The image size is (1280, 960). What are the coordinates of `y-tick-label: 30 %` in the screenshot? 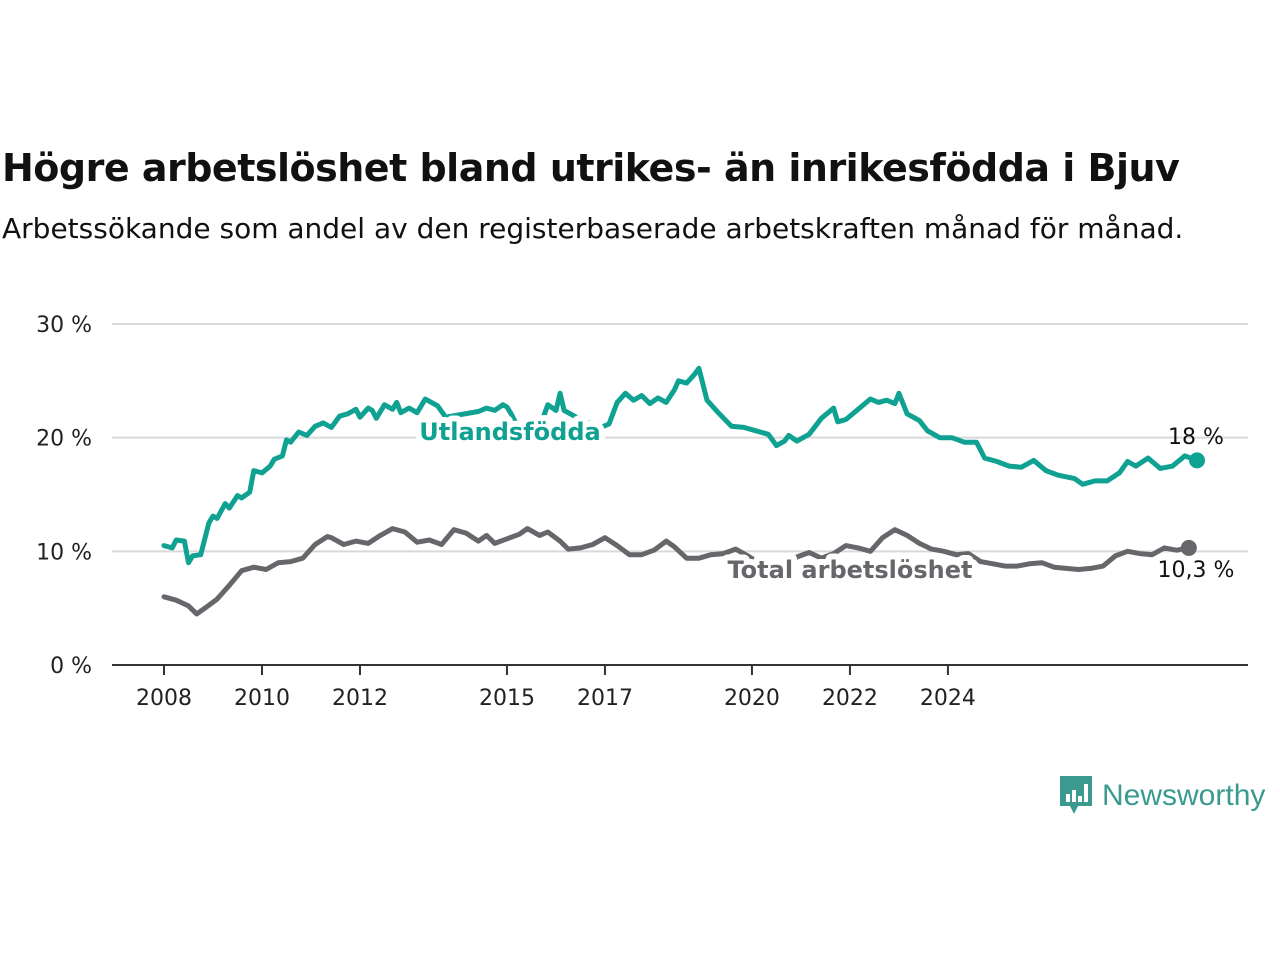 It's located at (64, 325).